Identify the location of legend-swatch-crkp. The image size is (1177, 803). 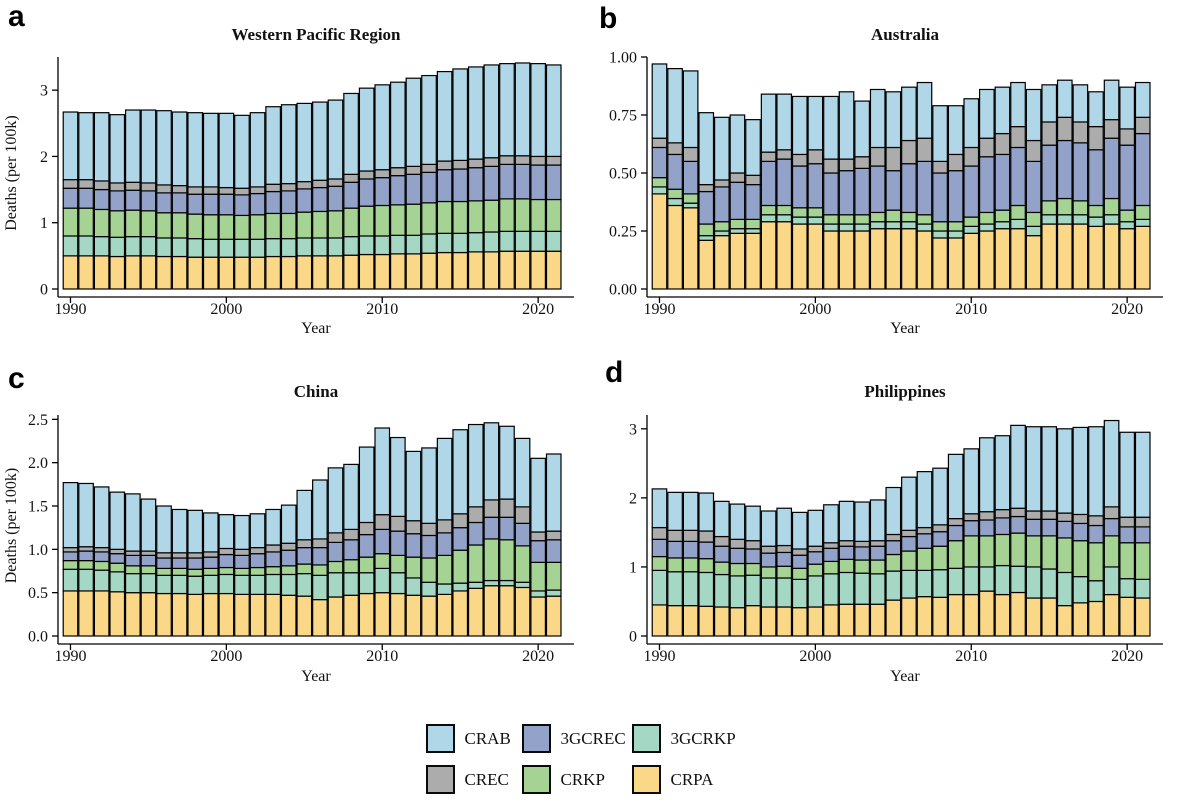
(536, 779).